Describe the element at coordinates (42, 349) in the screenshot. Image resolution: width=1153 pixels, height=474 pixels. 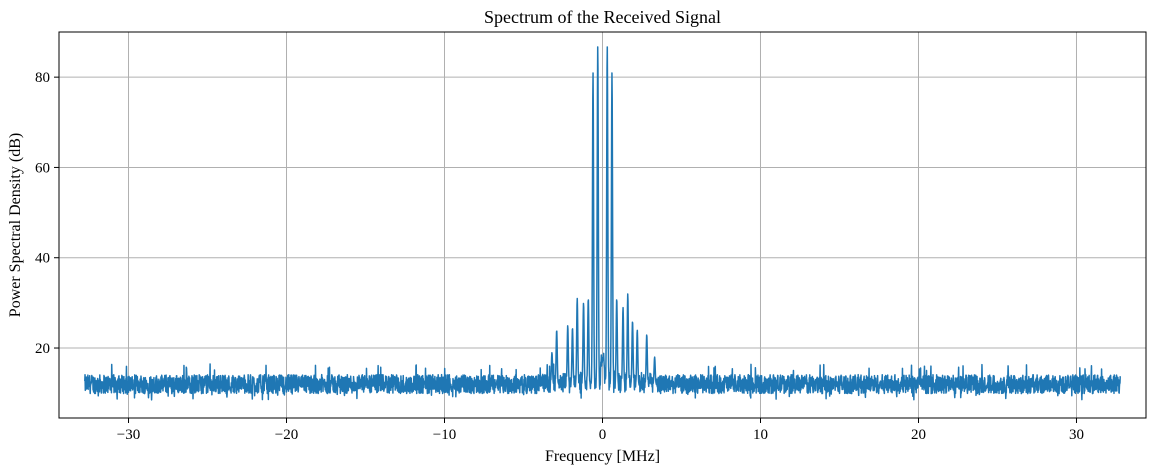
I see `y-tick-label: 20` at that location.